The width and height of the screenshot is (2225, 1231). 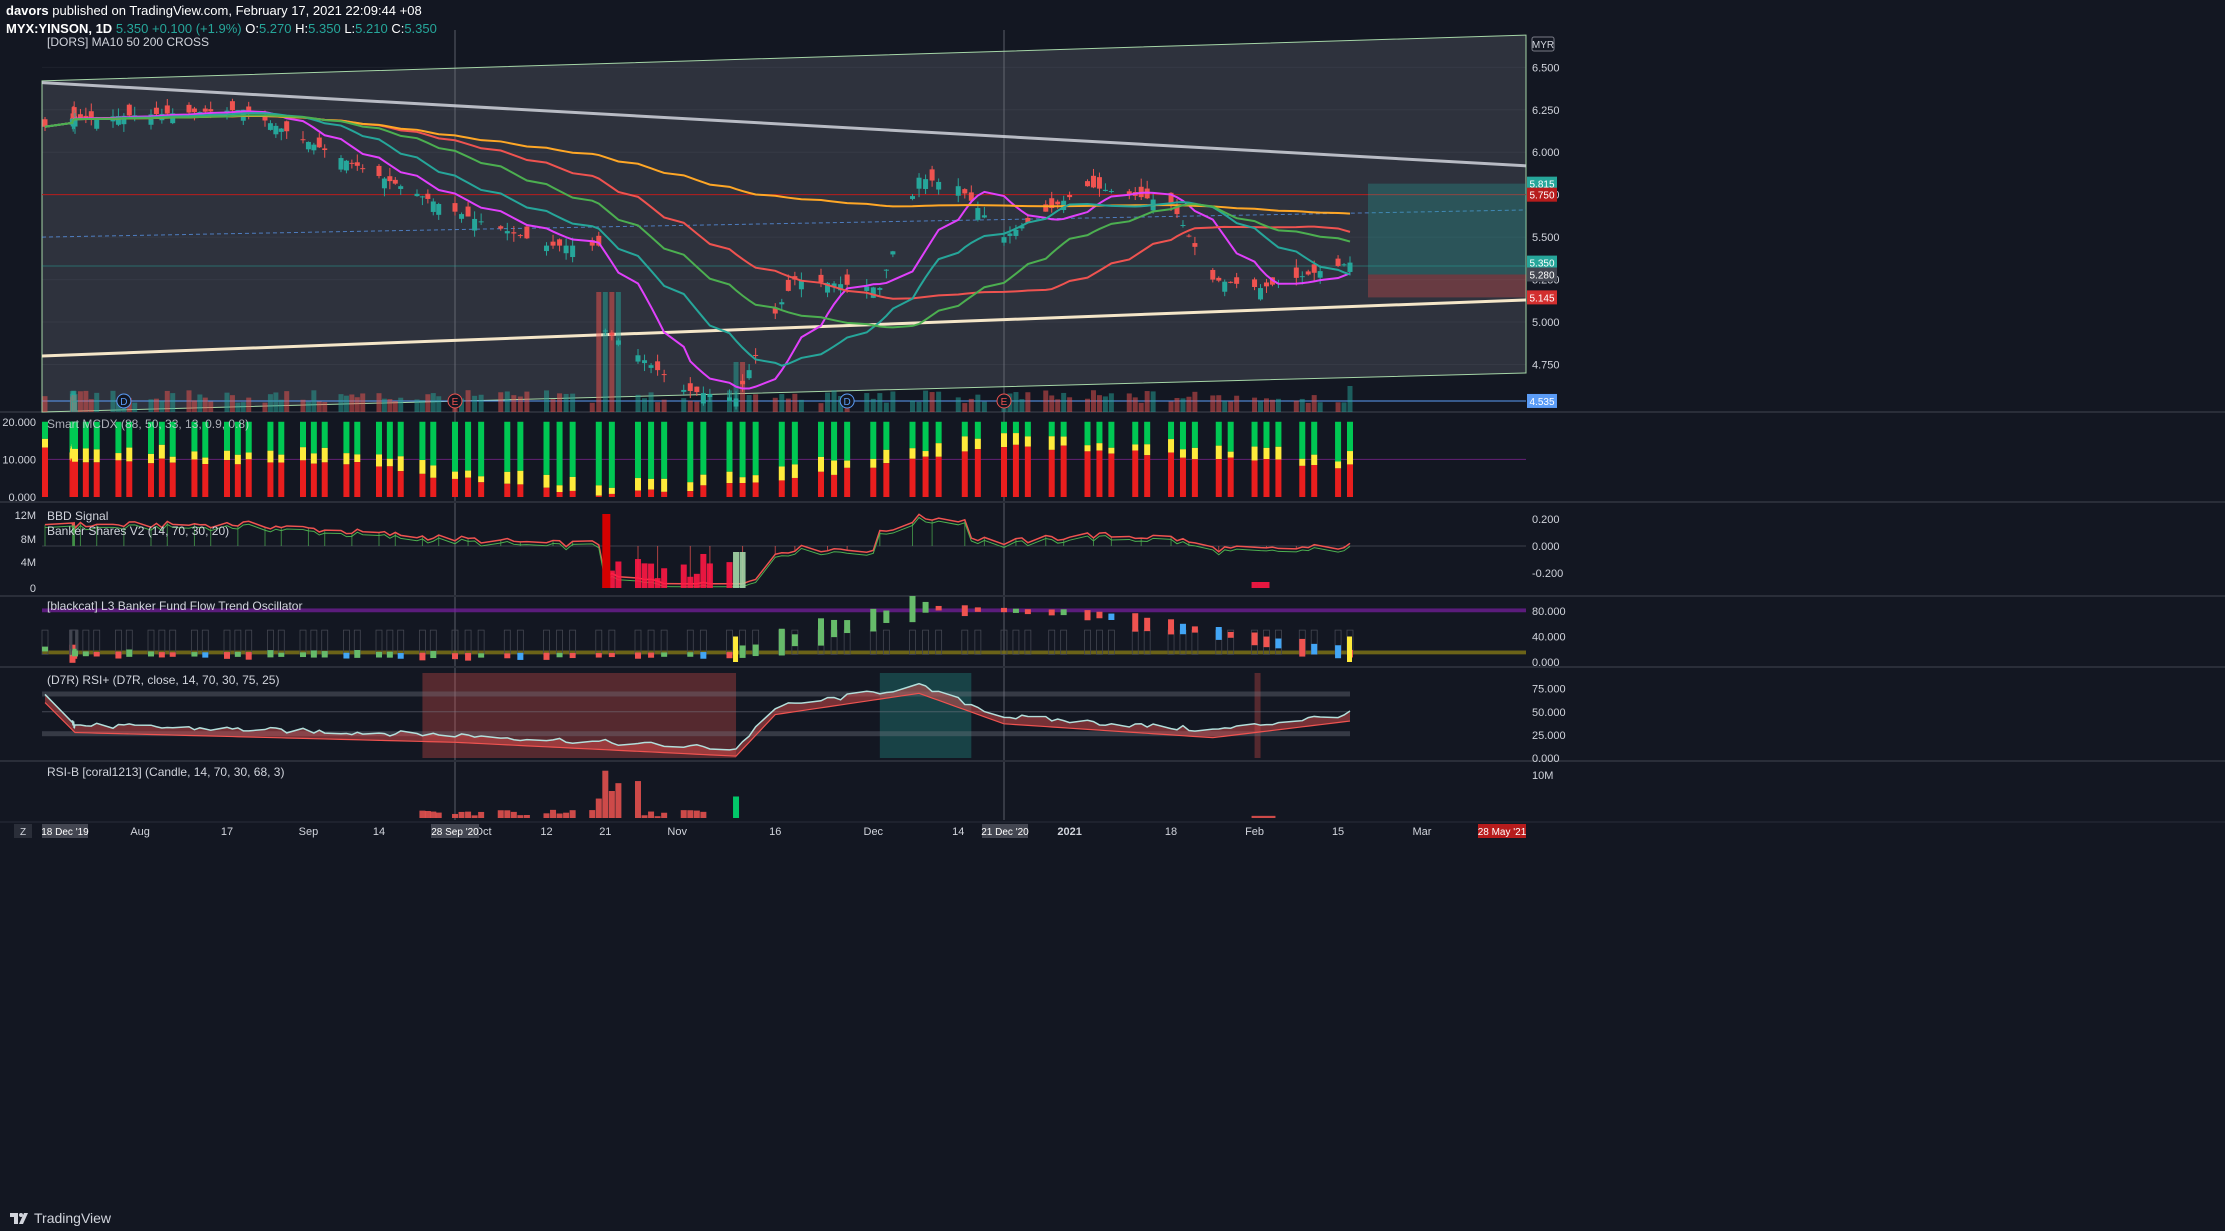 What do you see at coordinates (1541, 264) in the screenshot?
I see `price-label-text: 5.350` at bounding box center [1541, 264].